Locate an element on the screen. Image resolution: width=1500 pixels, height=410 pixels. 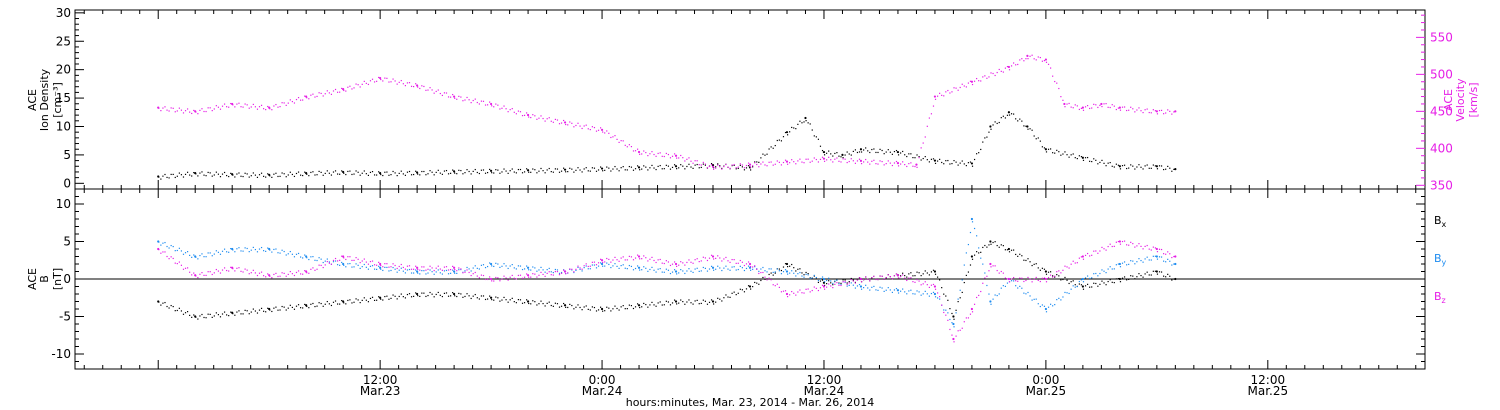
x-tick-label-date: Mar.24 is located at coordinates (602, 391).